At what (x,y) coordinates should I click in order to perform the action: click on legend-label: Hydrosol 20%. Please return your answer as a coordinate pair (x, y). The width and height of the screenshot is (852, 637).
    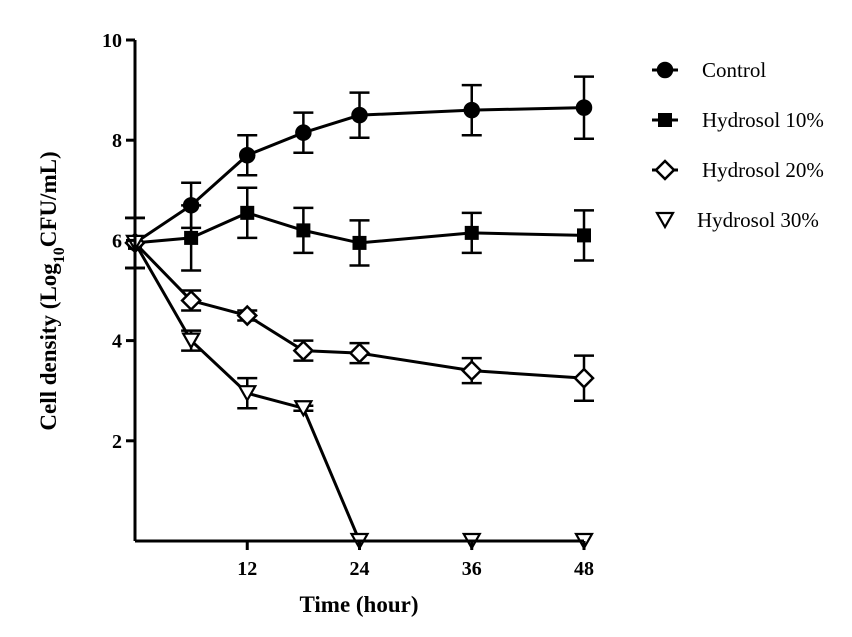
    Looking at the image, I should click on (763, 170).